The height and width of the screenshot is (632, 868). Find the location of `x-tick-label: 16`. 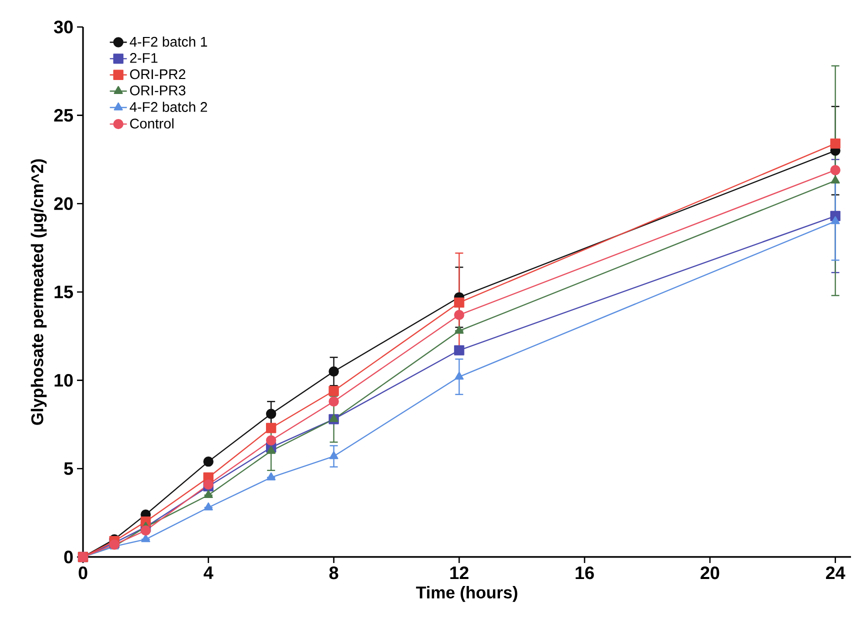

x-tick-label: 16 is located at coordinates (585, 573).